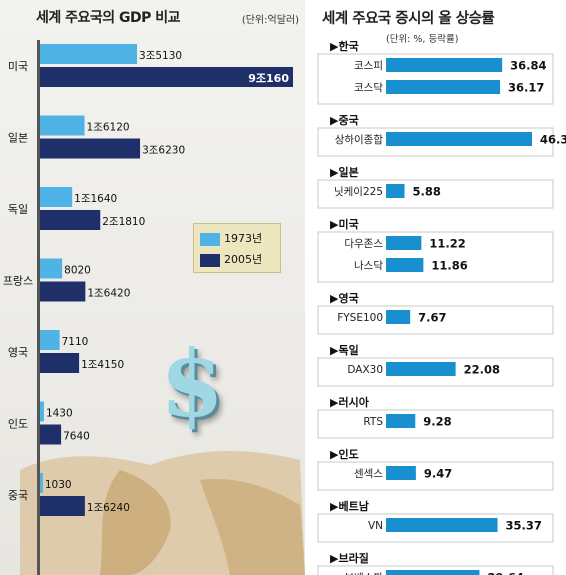 This screenshot has height=575, width=566. Describe the element at coordinates (77, 271) in the screenshot. I see `gdp-value-label-1973: 8020` at that location.